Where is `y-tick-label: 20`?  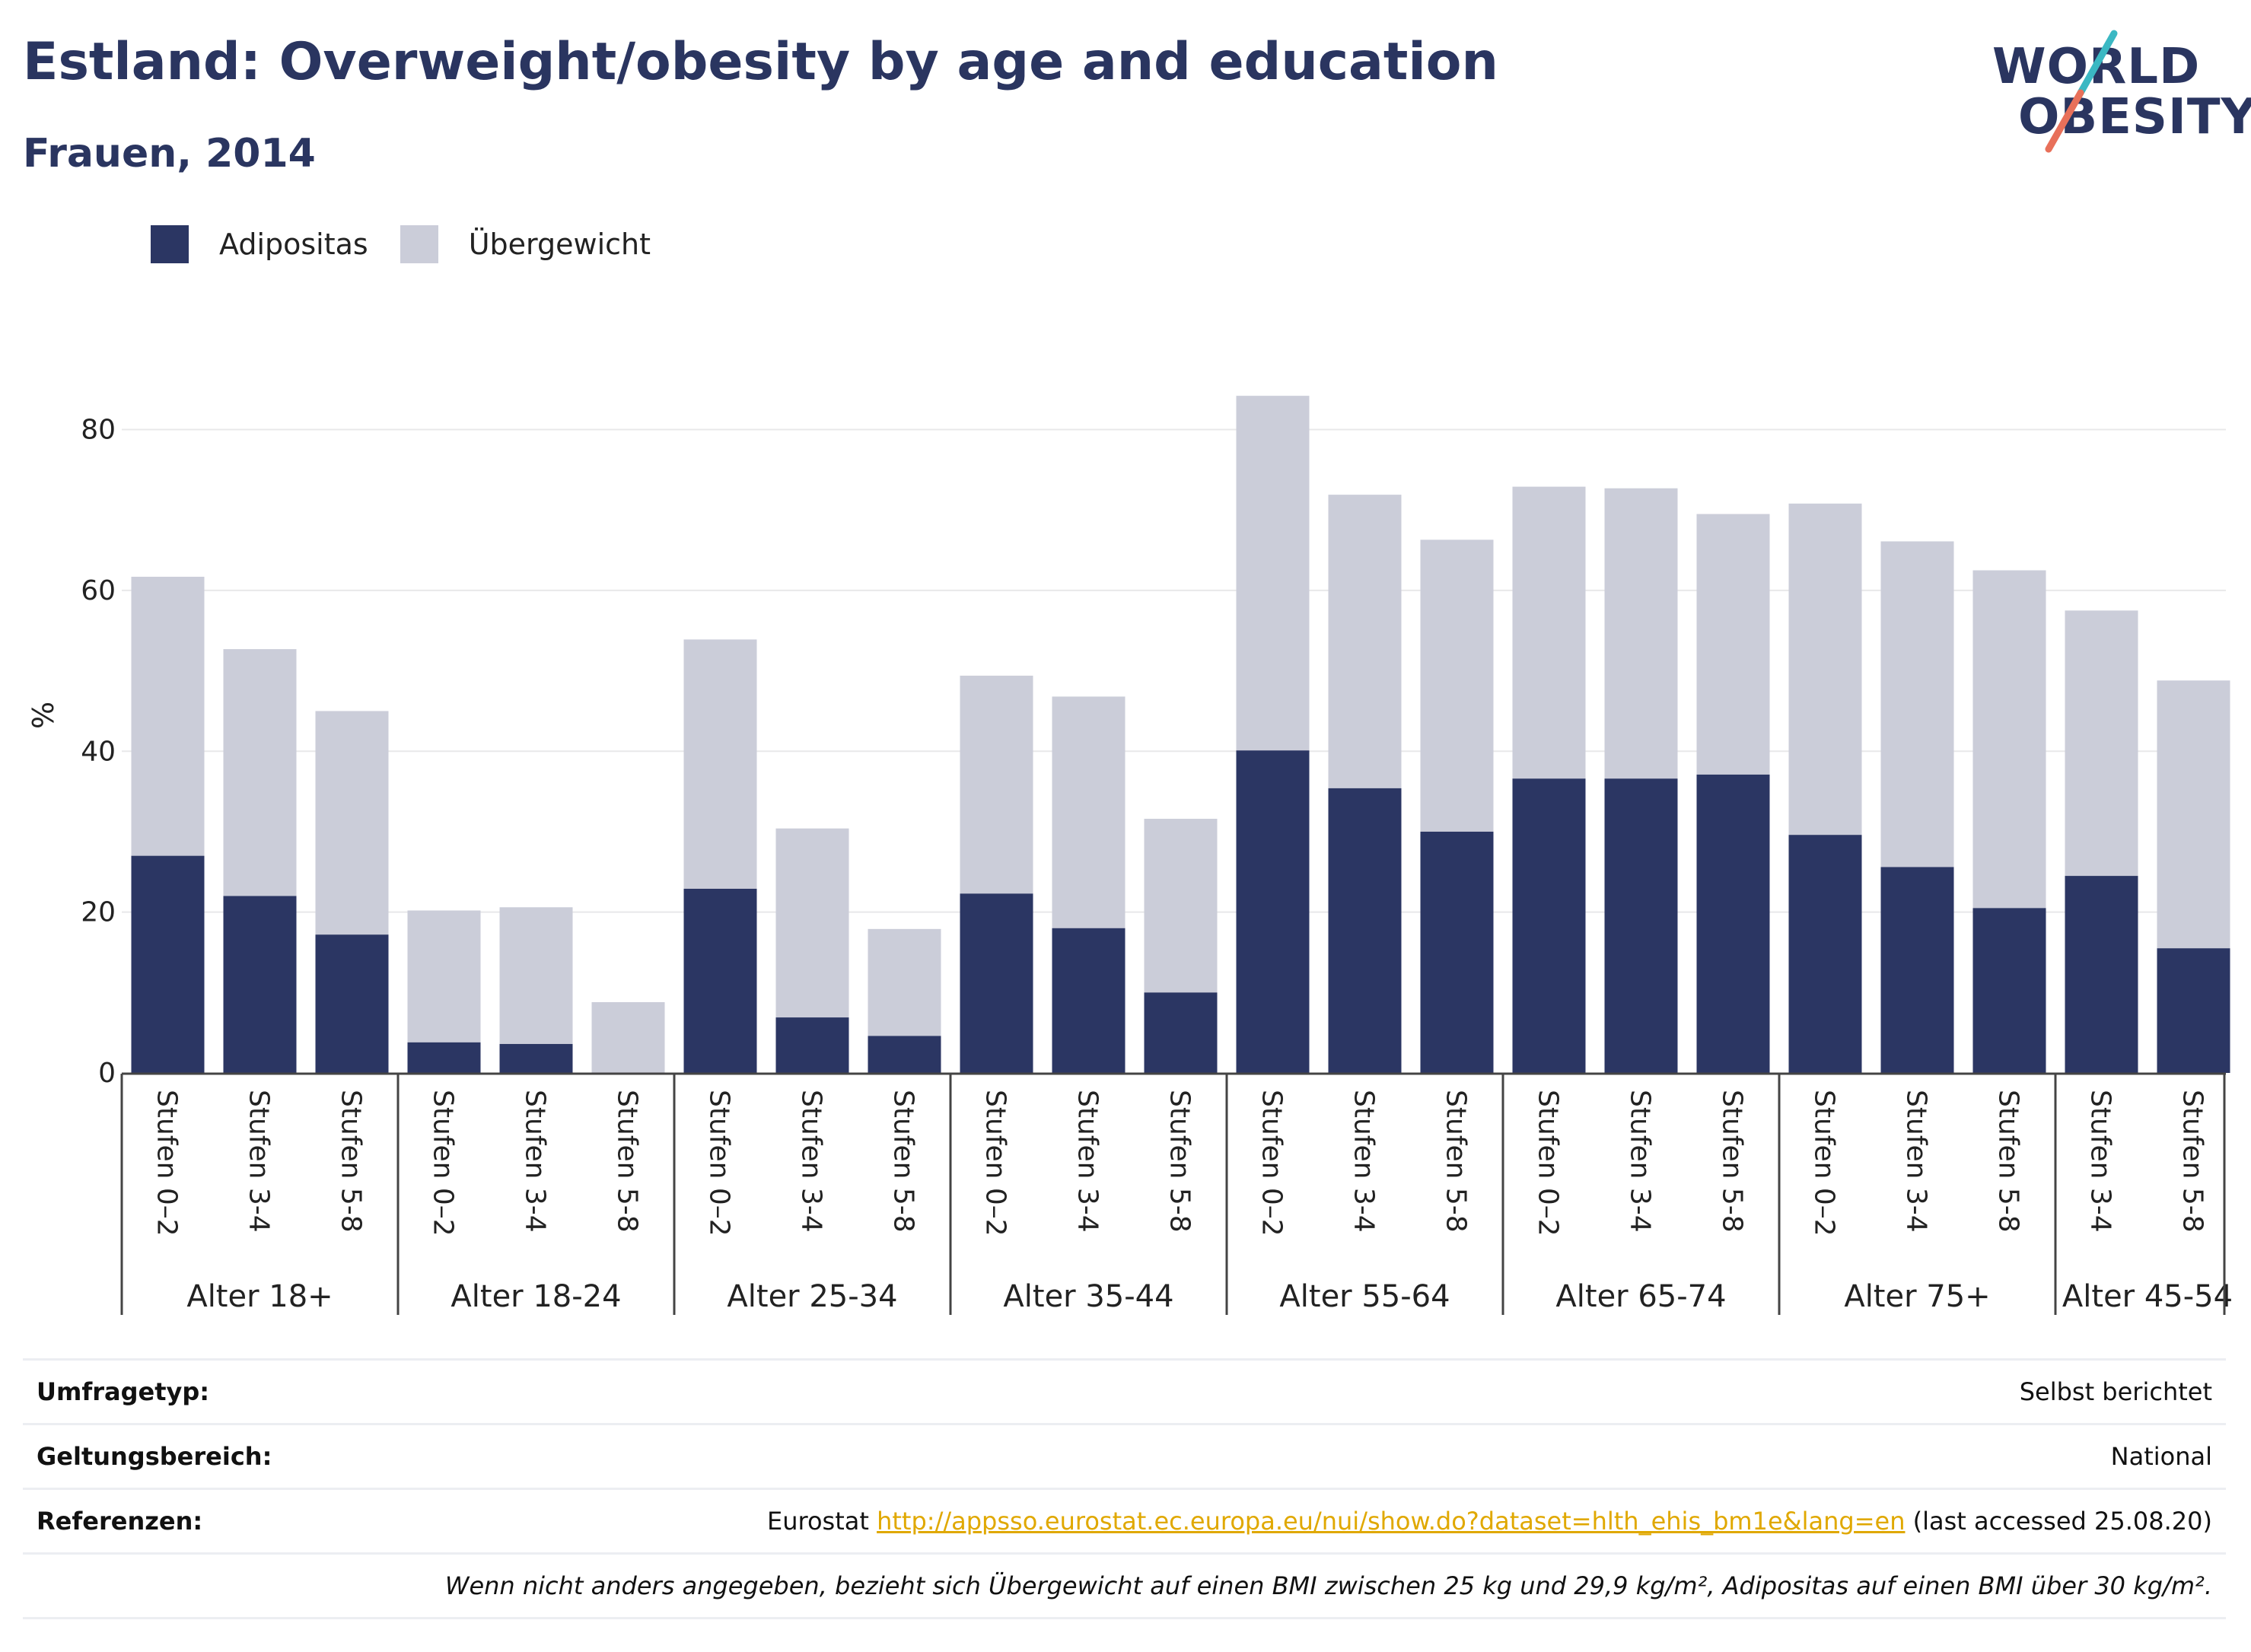
y-tick-label: 20 is located at coordinates (98, 912).